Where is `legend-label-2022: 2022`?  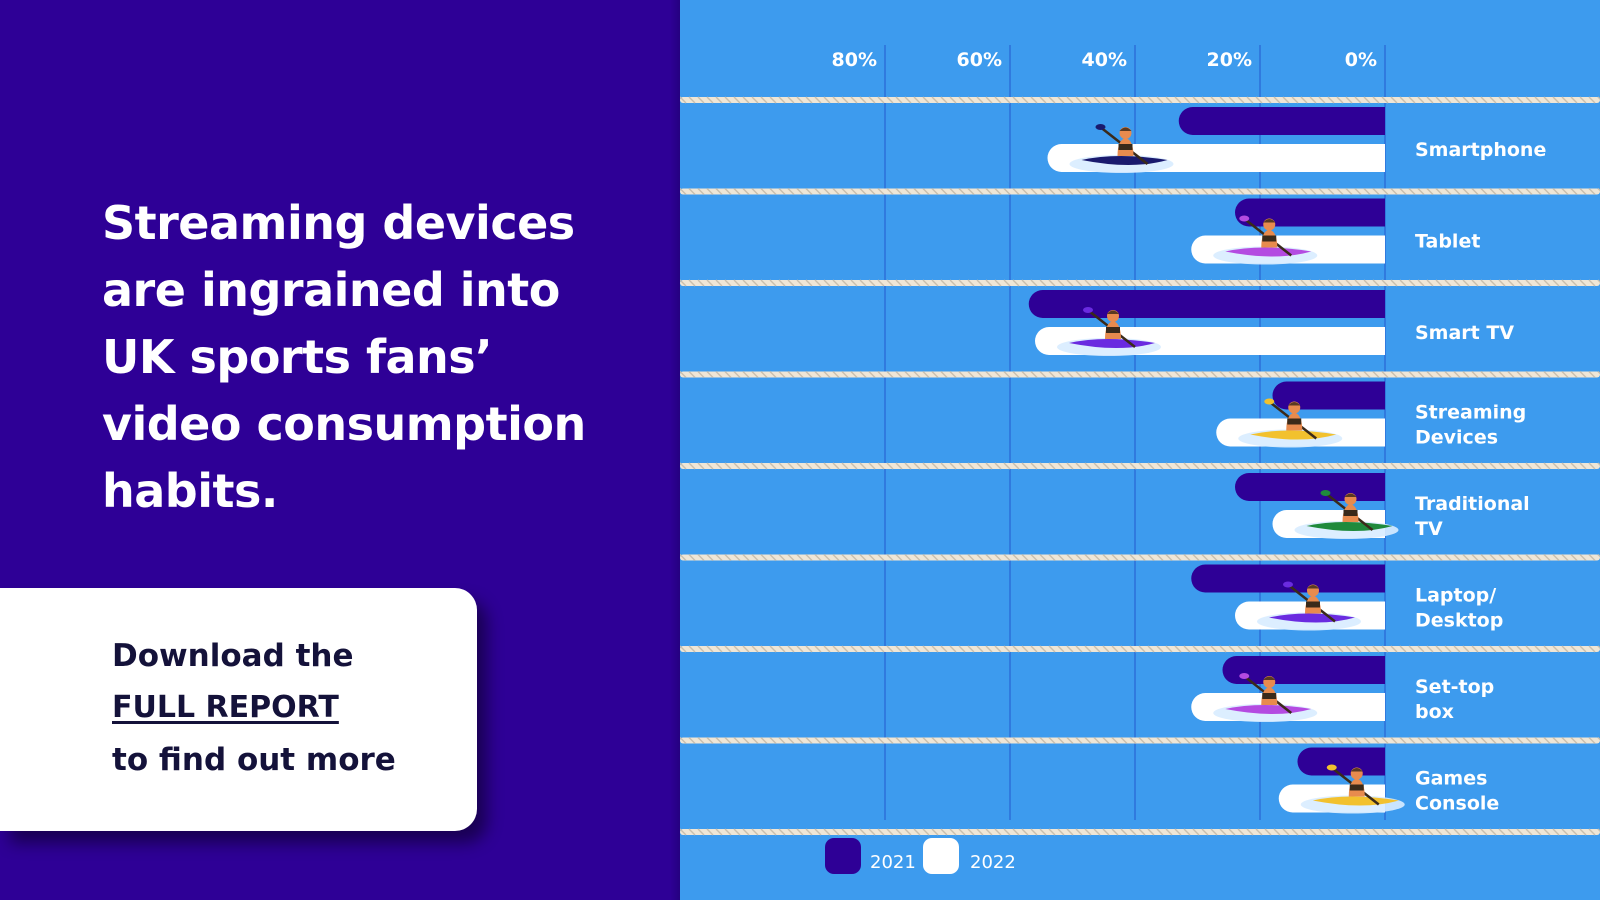
legend-label-2022: 2022 is located at coordinates (993, 862).